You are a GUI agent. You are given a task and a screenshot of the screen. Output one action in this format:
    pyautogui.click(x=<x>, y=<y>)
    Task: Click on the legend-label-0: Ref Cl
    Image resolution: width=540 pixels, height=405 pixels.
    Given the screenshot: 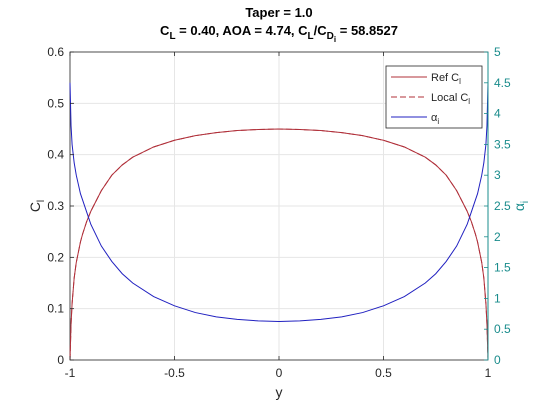 What is the action you would take?
    pyautogui.click(x=446, y=79)
    